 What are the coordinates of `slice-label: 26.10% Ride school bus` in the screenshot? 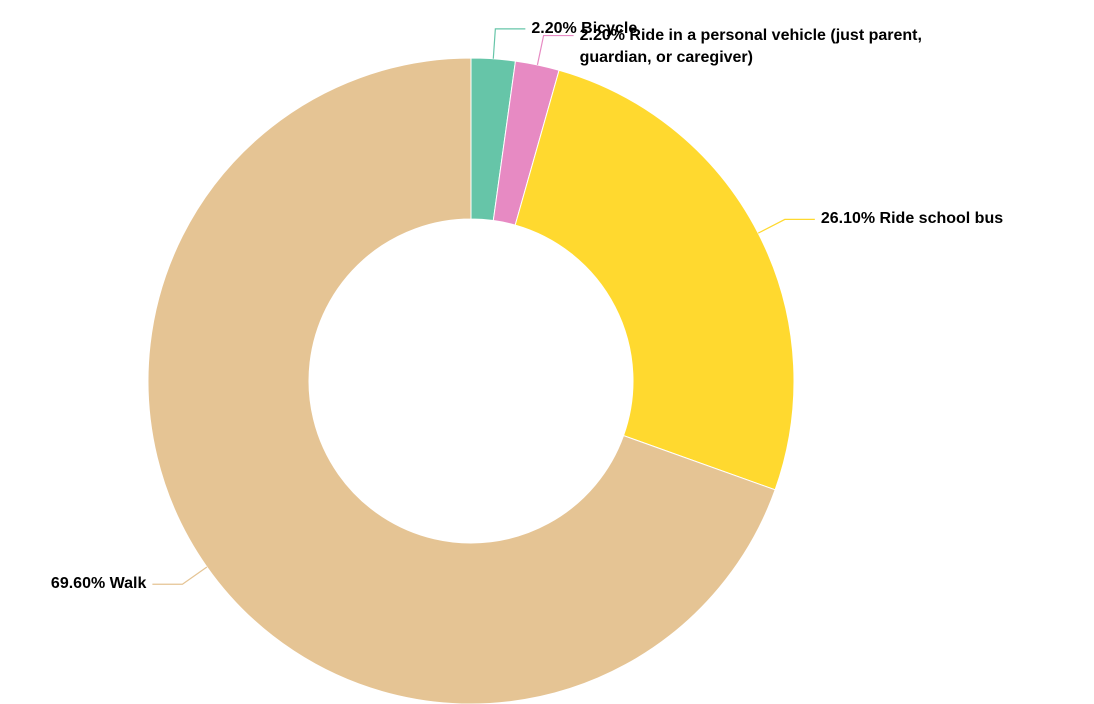 It's located at (957, 219).